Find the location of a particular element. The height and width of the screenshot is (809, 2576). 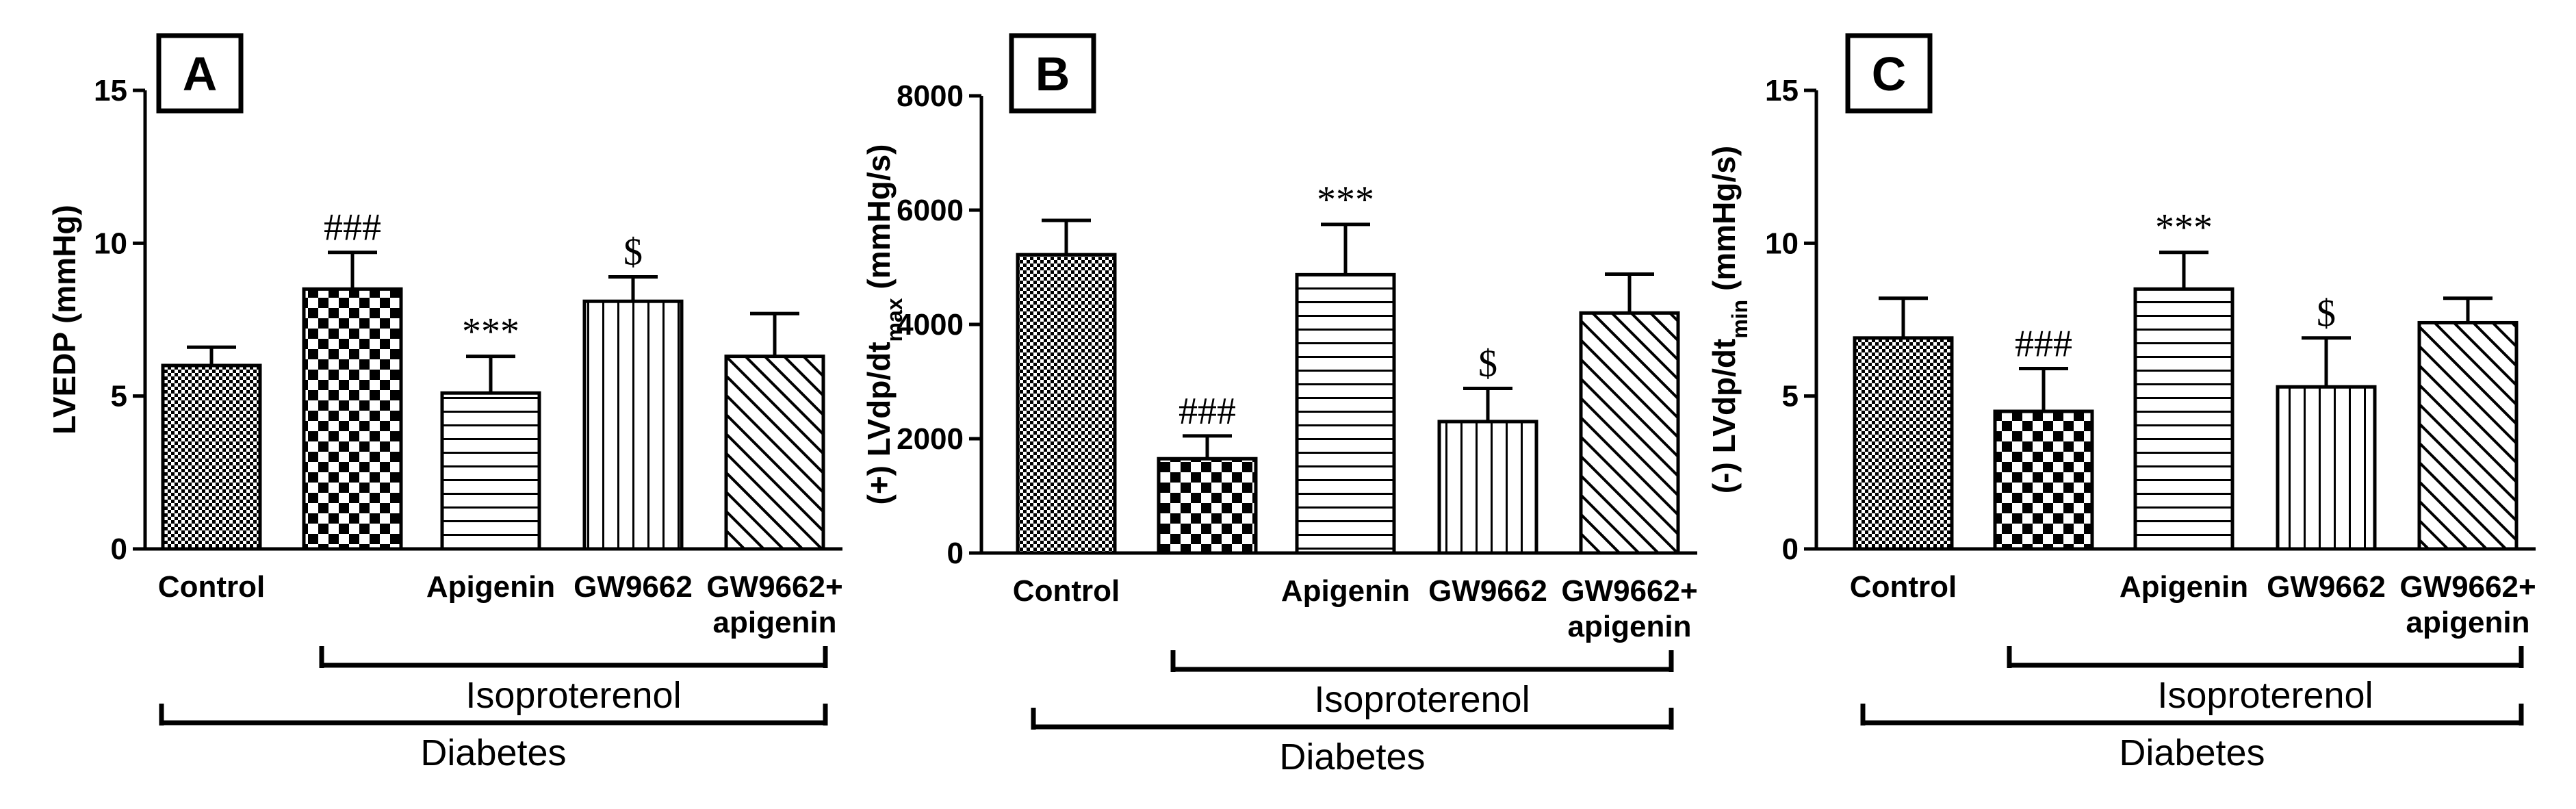

y-axis-label-main: LVEDP (mmHg) is located at coordinates (64, 320).